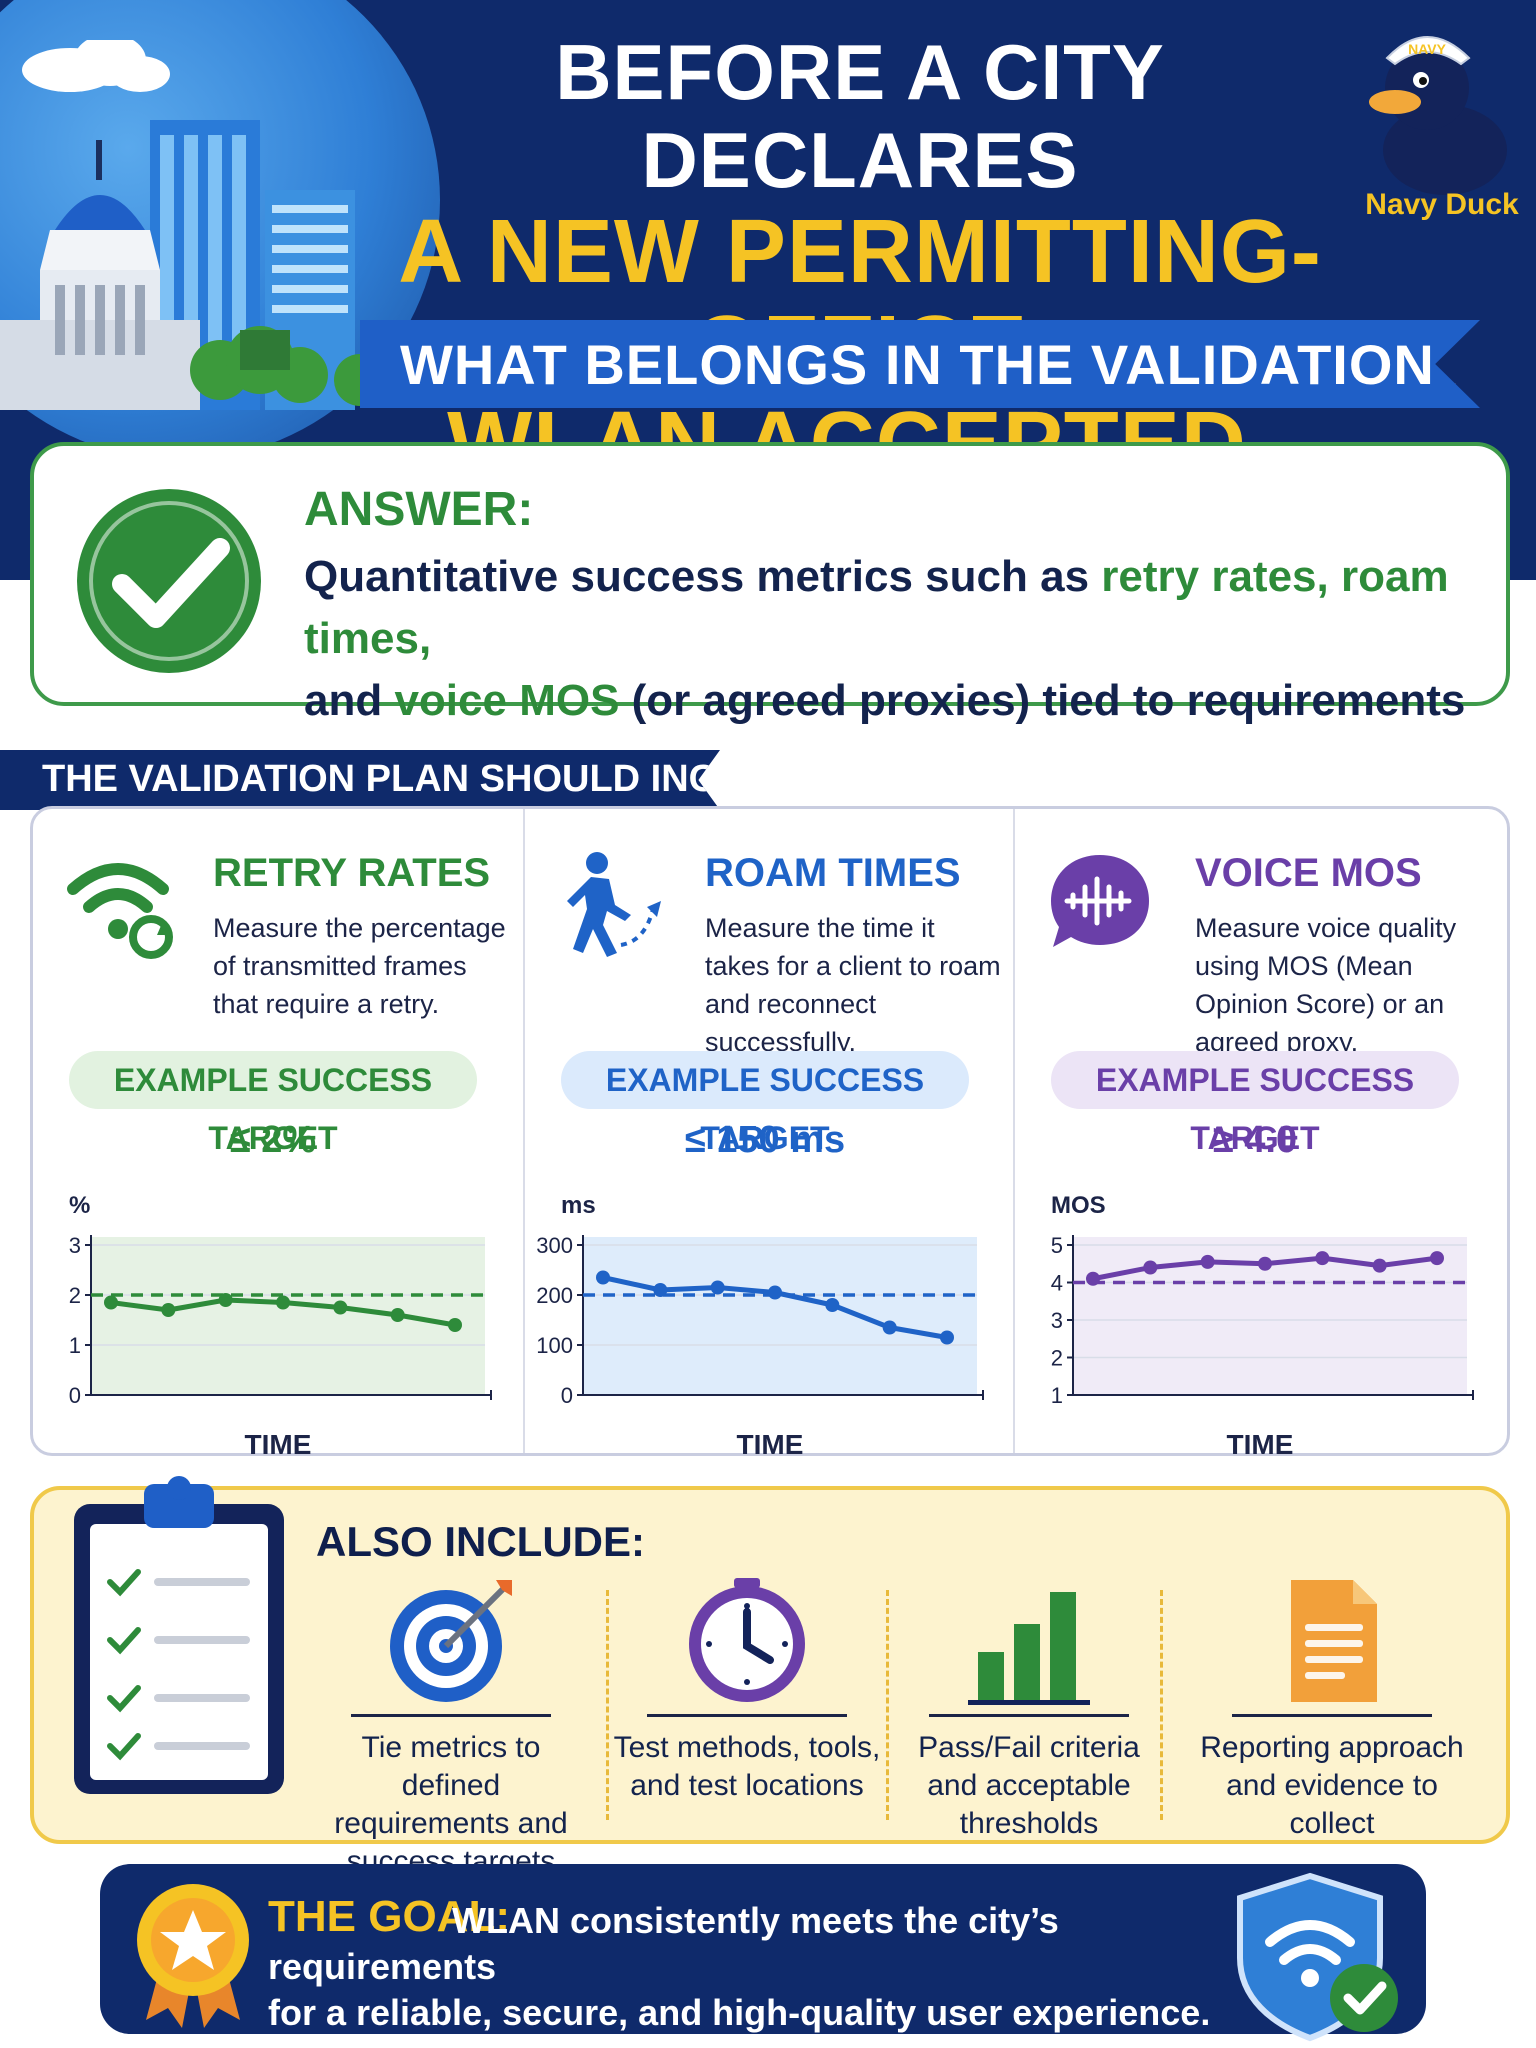 The width and height of the screenshot is (1536, 2048). I want to click on y-axis-label: MOS, so click(1078, 1205).